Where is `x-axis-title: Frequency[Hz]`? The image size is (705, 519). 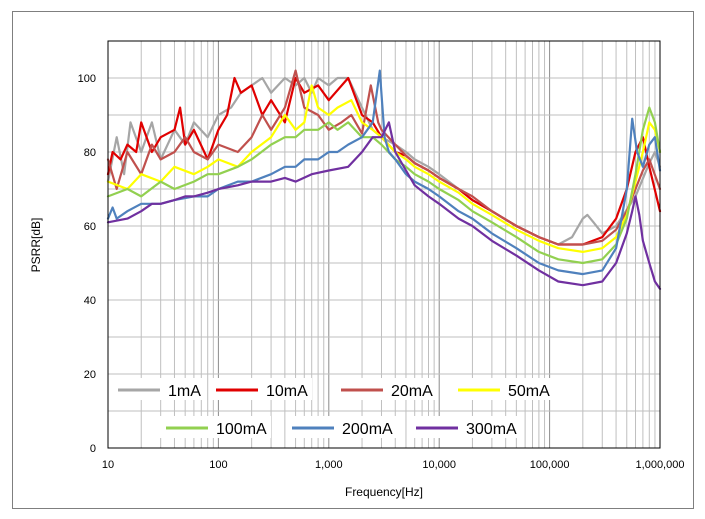 x-axis-title: Frequency[Hz] is located at coordinates (384, 492).